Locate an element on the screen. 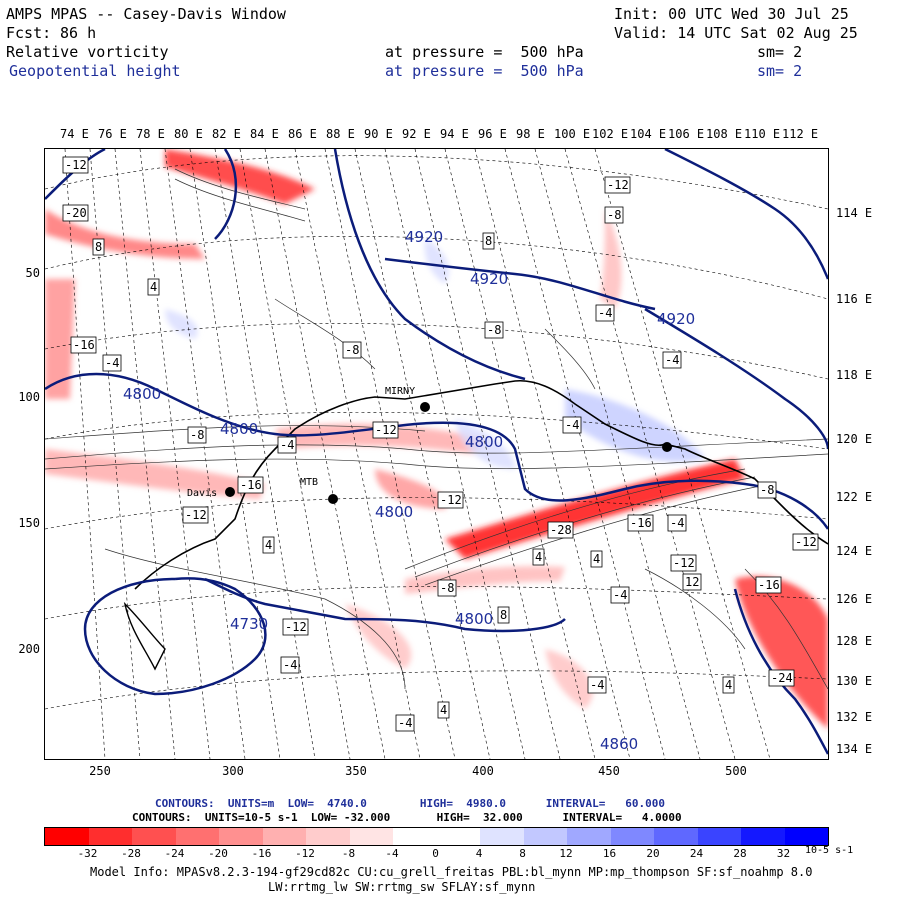  color-bar-tick: 28 is located at coordinates (740, 853).